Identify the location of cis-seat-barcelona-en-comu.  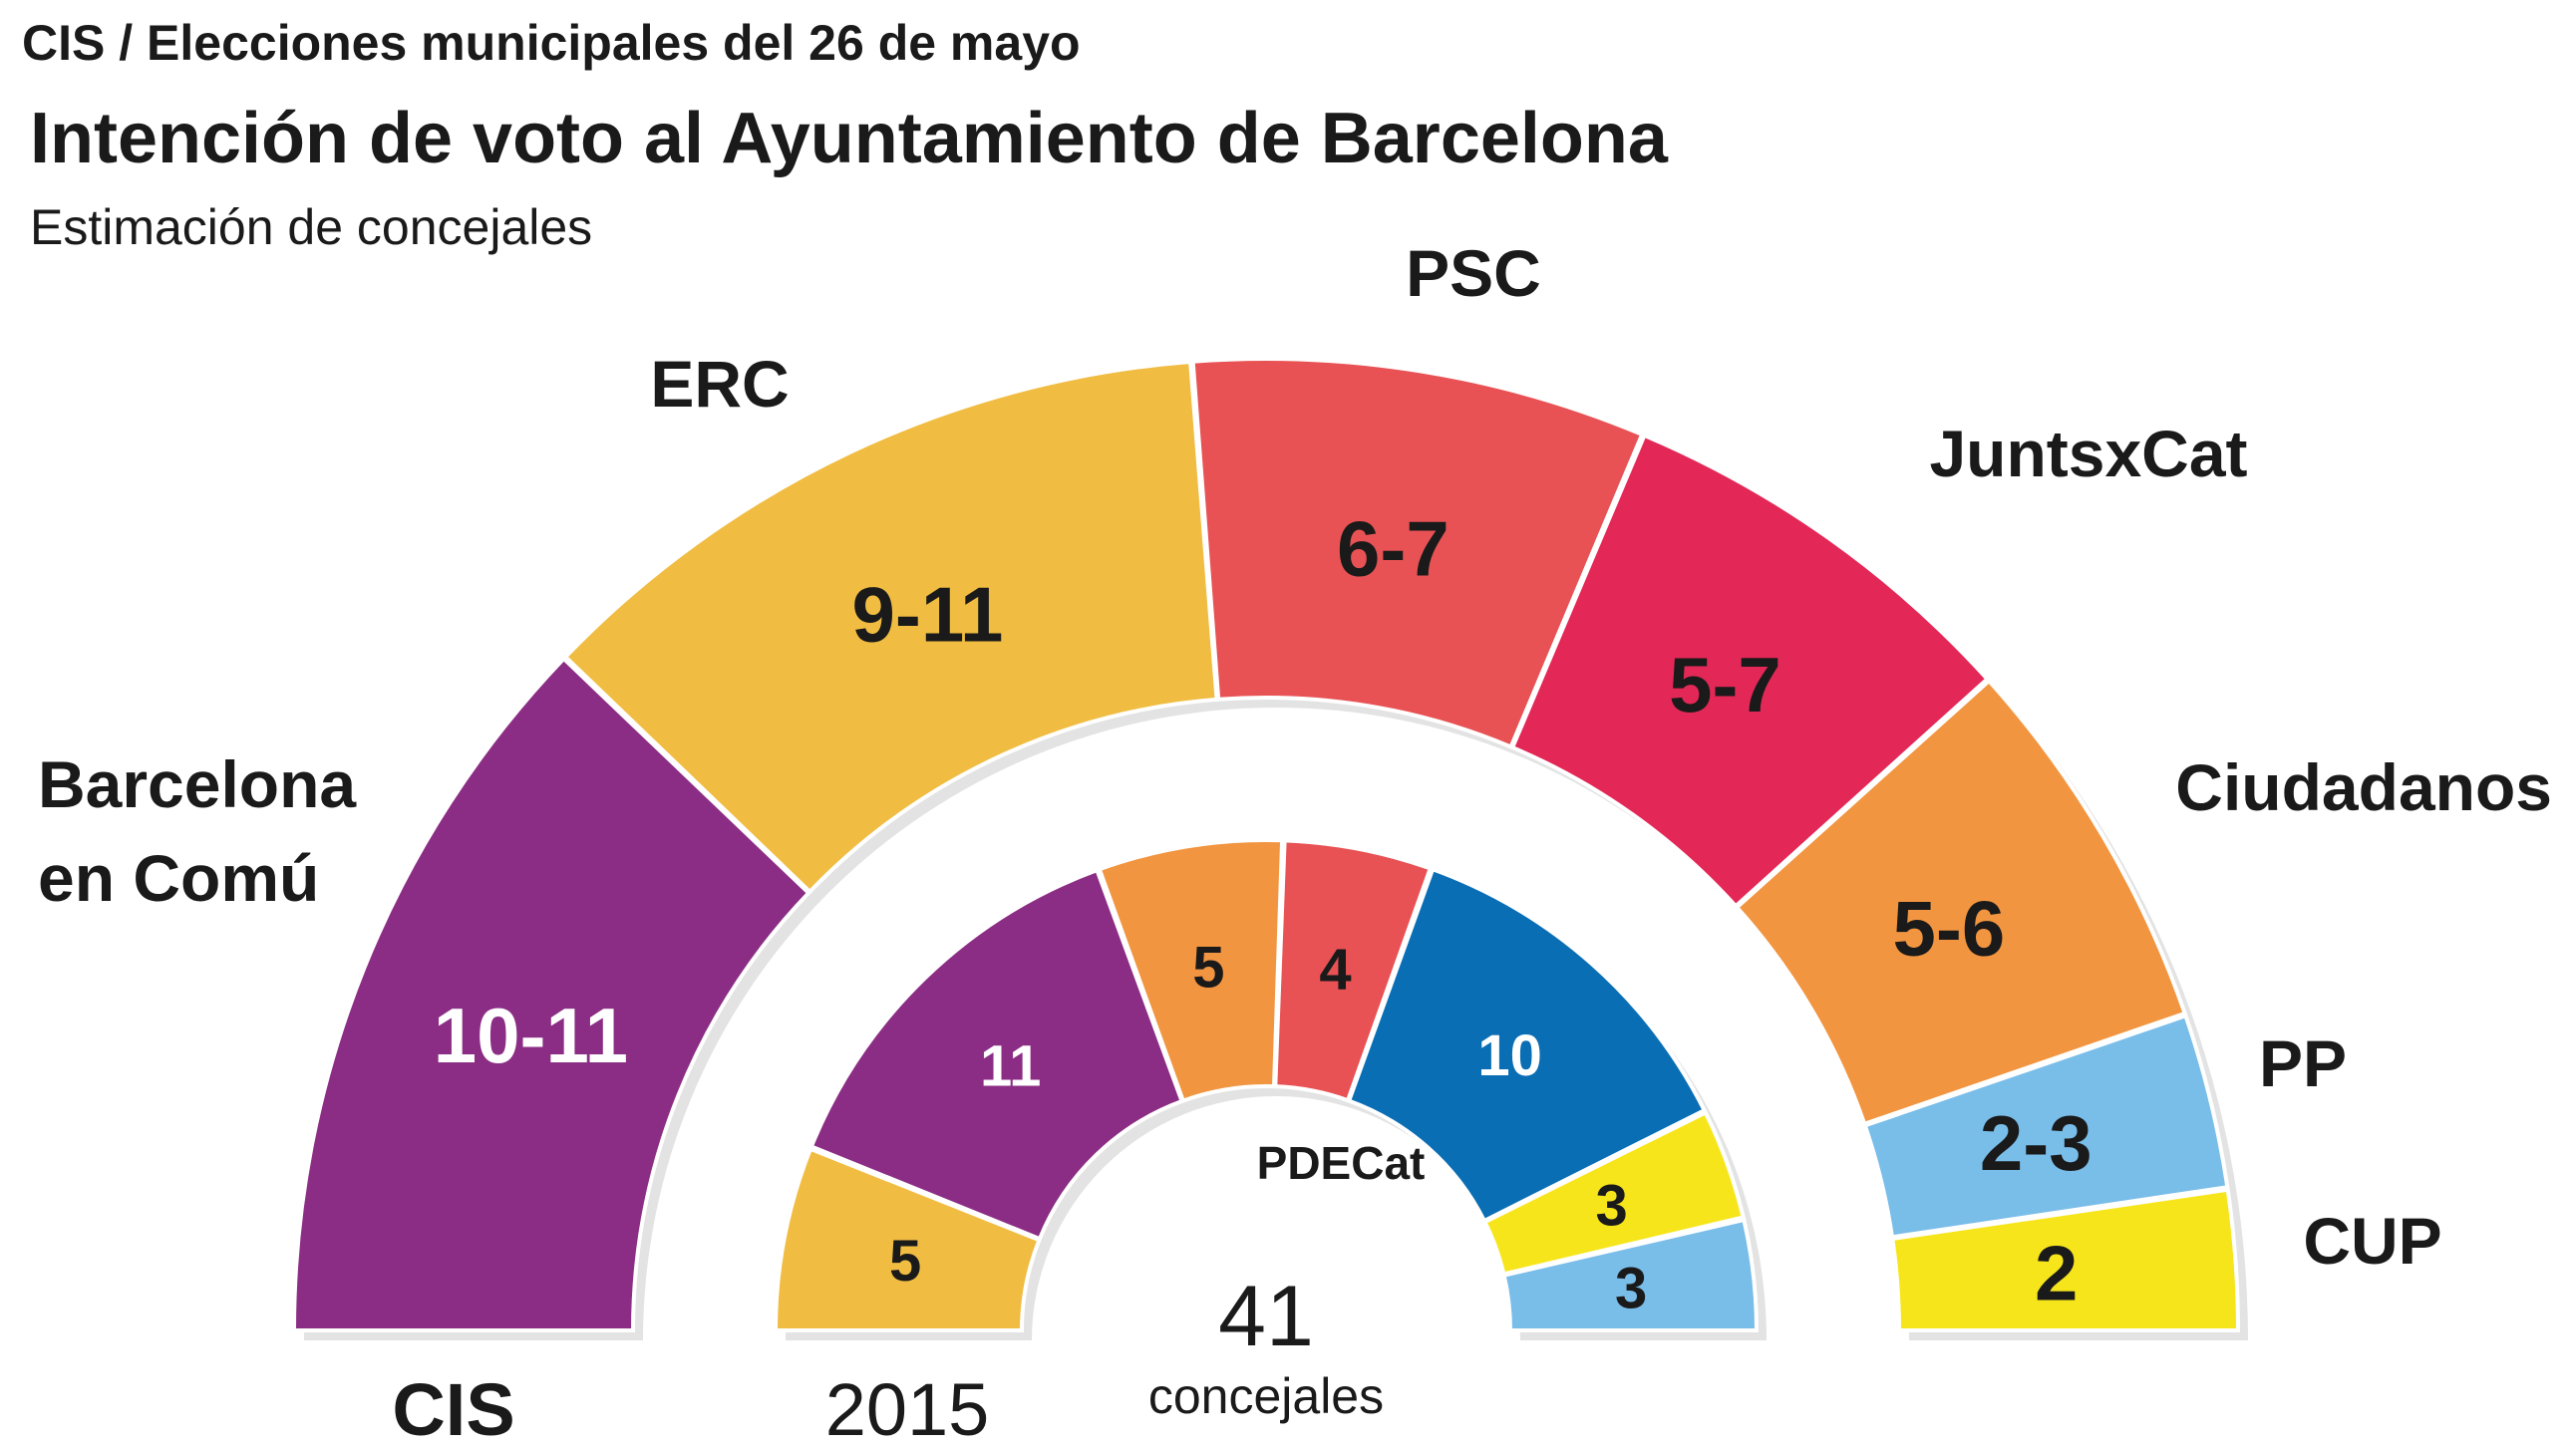
(551, 994).